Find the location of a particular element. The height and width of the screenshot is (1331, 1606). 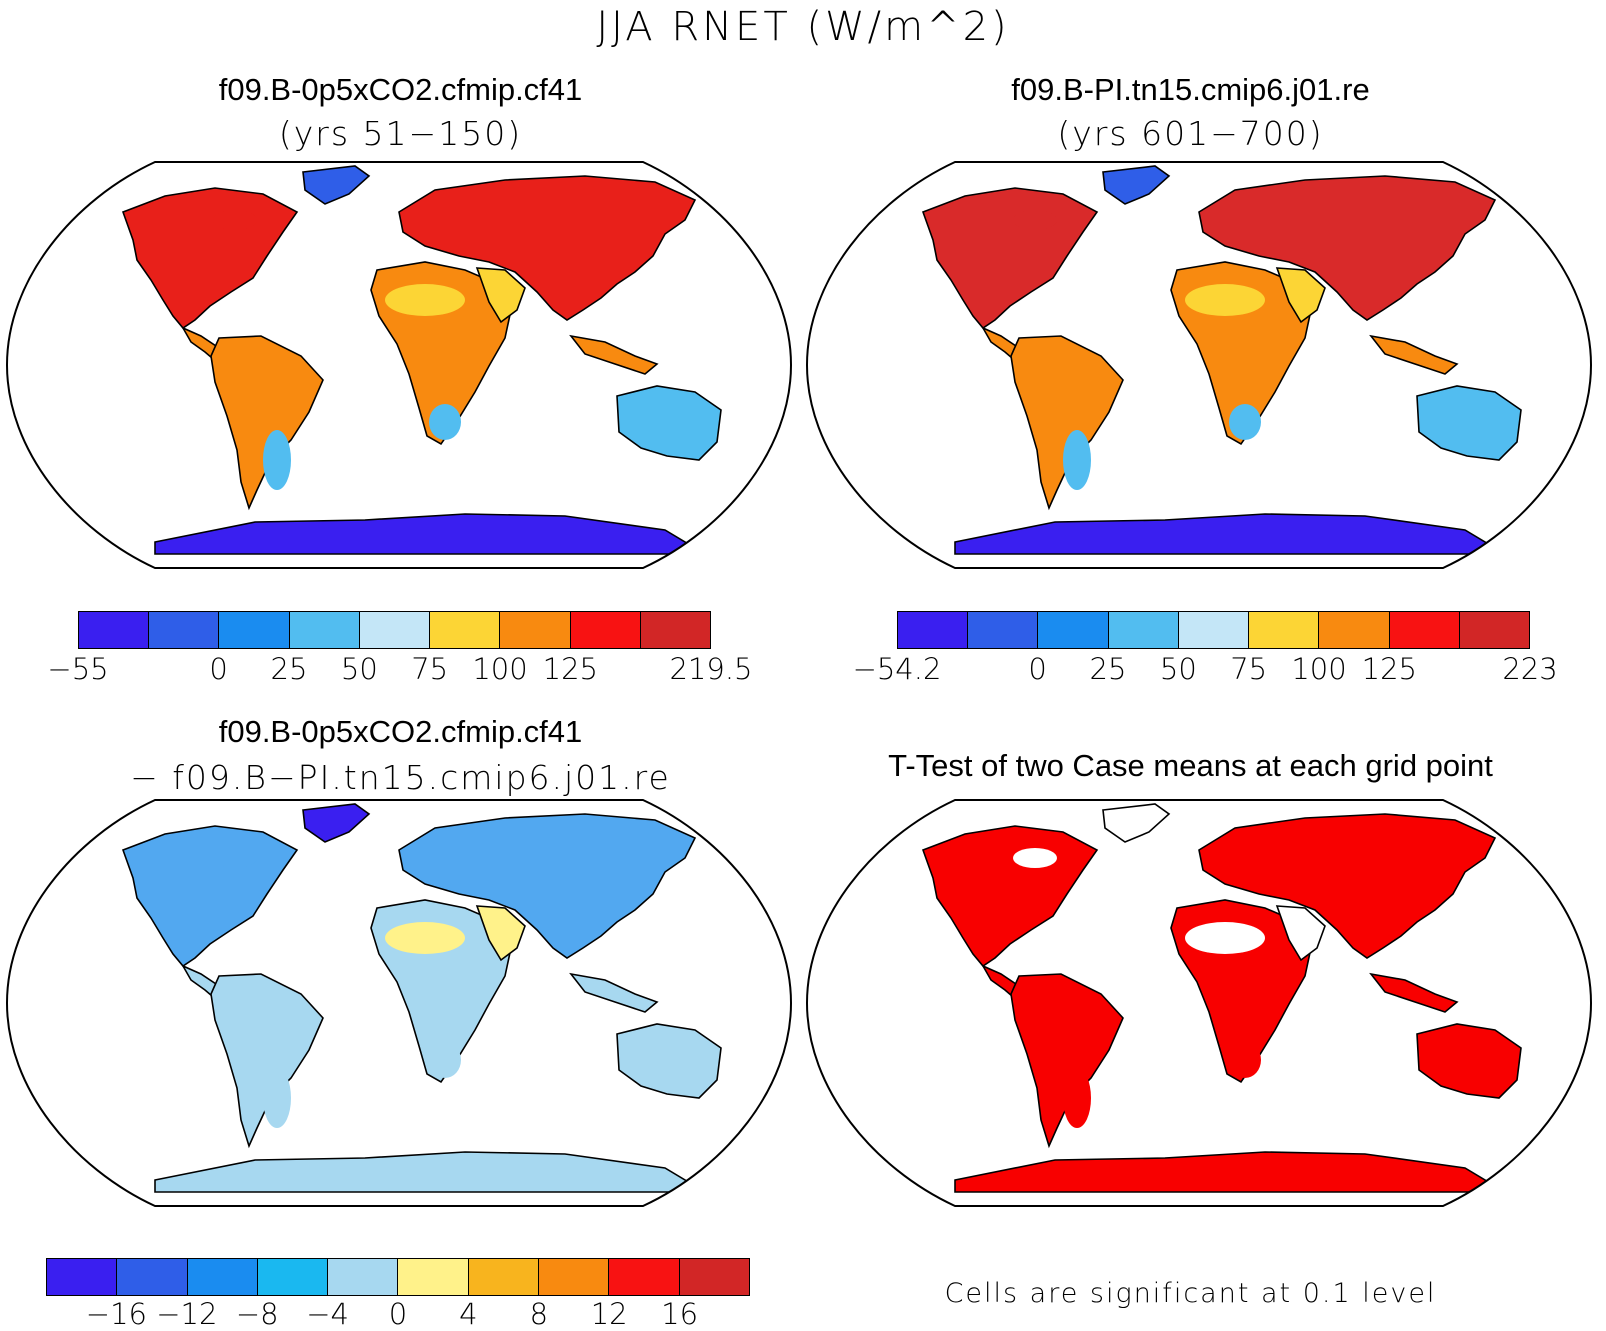

colorbar-tick-label: 4 is located at coordinates (468, 1314).